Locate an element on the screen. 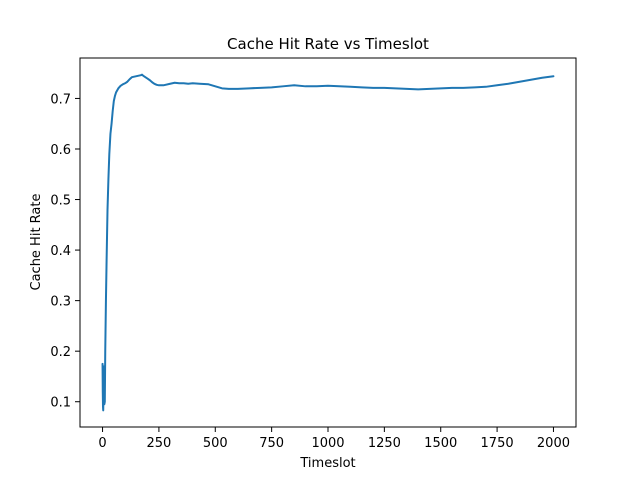  y-axis: 0.1 0.2 0.3 0.4 0.5 0.6 0.7 is located at coordinates (65, 251).